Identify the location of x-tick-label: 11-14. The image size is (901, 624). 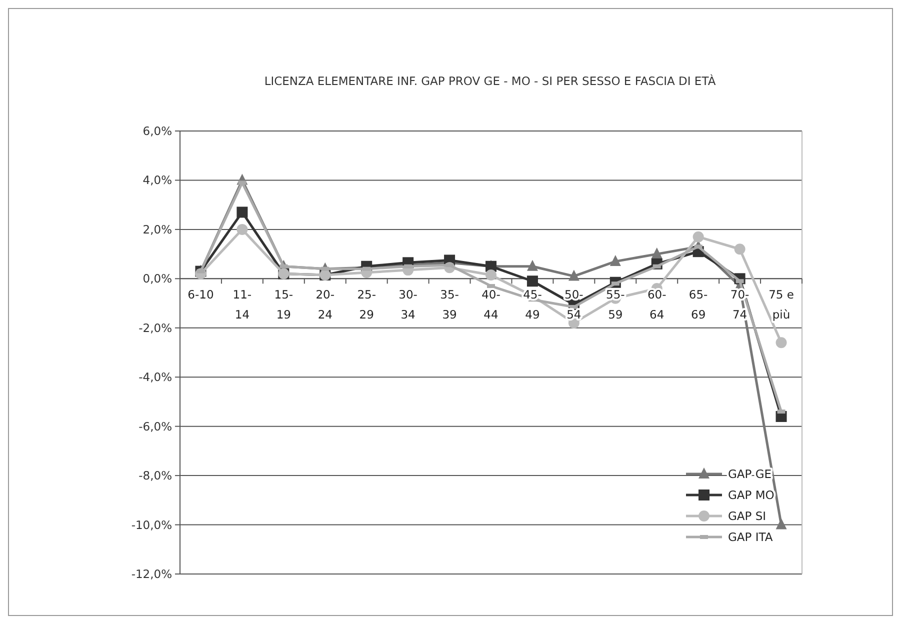
(242, 305).